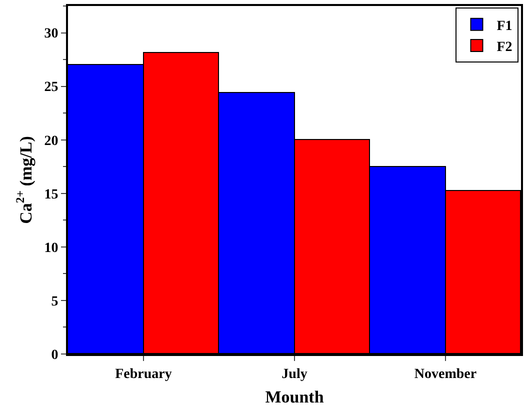  What do you see at coordinates (51, 88) in the screenshot?
I see `y-tick-label: 25` at bounding box center [51, 88].